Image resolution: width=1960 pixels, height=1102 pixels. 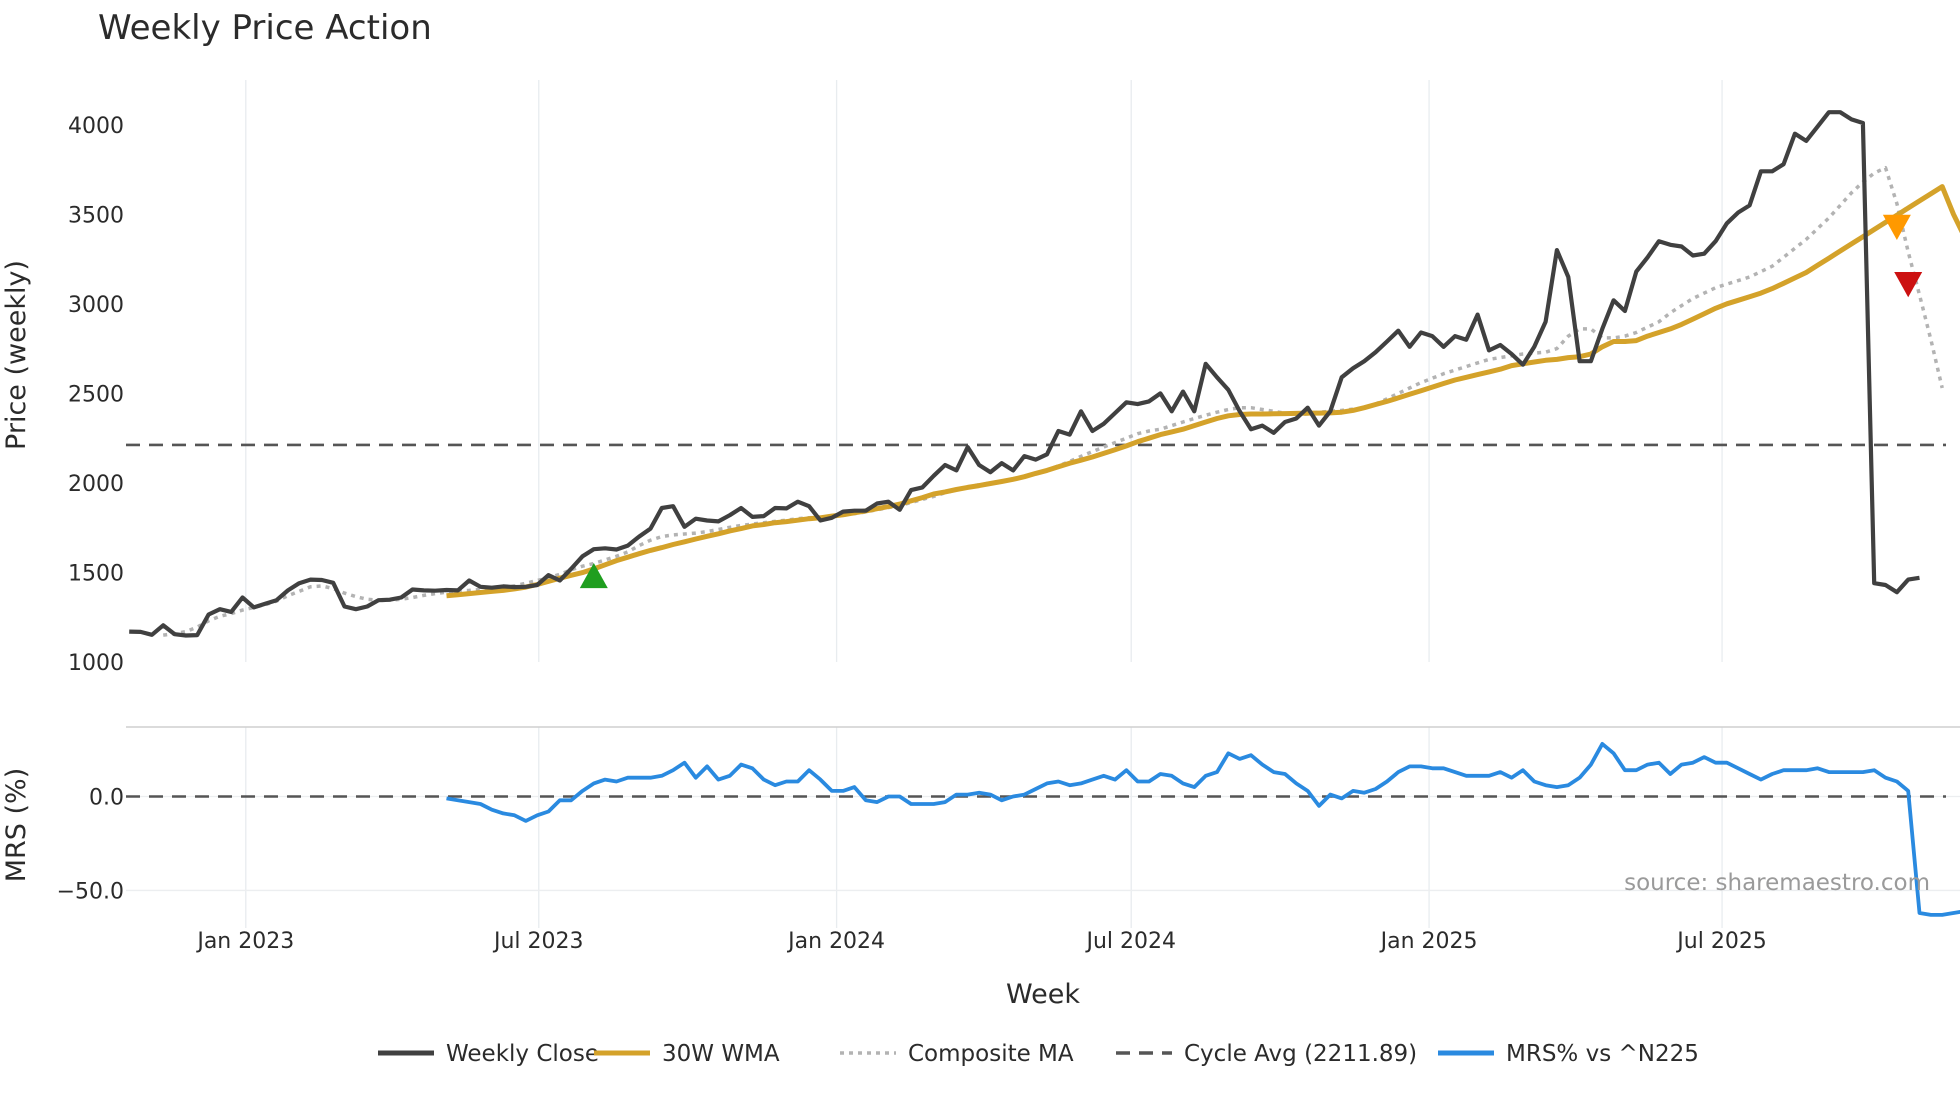 I want to click on legend-label: Cycle Avg (2211.89), so click(x=1300, y=1054).